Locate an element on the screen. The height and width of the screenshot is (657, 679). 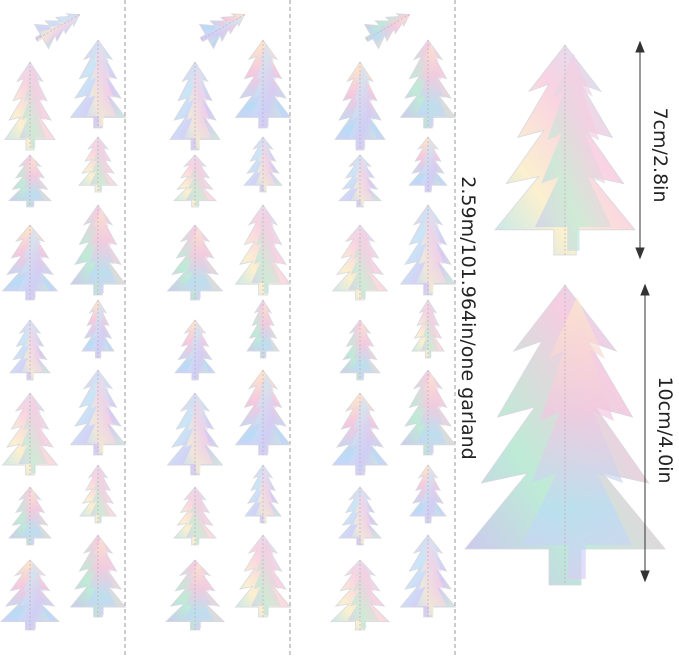
dimension-arrows is located at coordinates (642, 311).